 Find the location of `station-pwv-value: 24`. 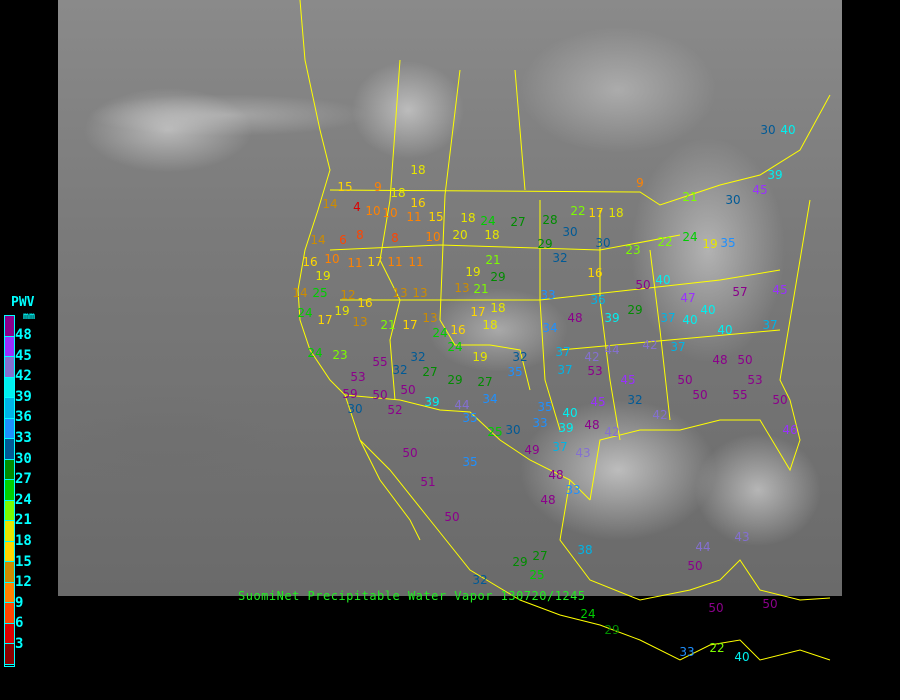

station-pwv-value: 24 is located at coordinates (305, 313).